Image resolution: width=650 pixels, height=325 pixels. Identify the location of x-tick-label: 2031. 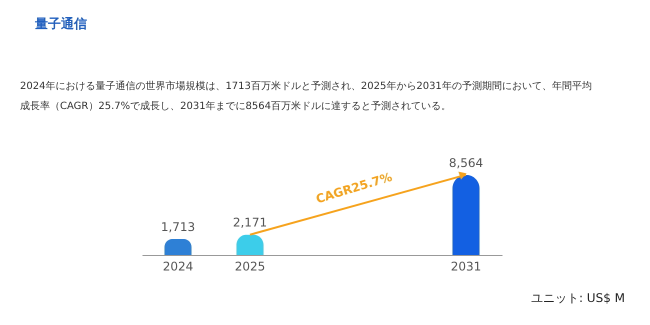
(466, 267).